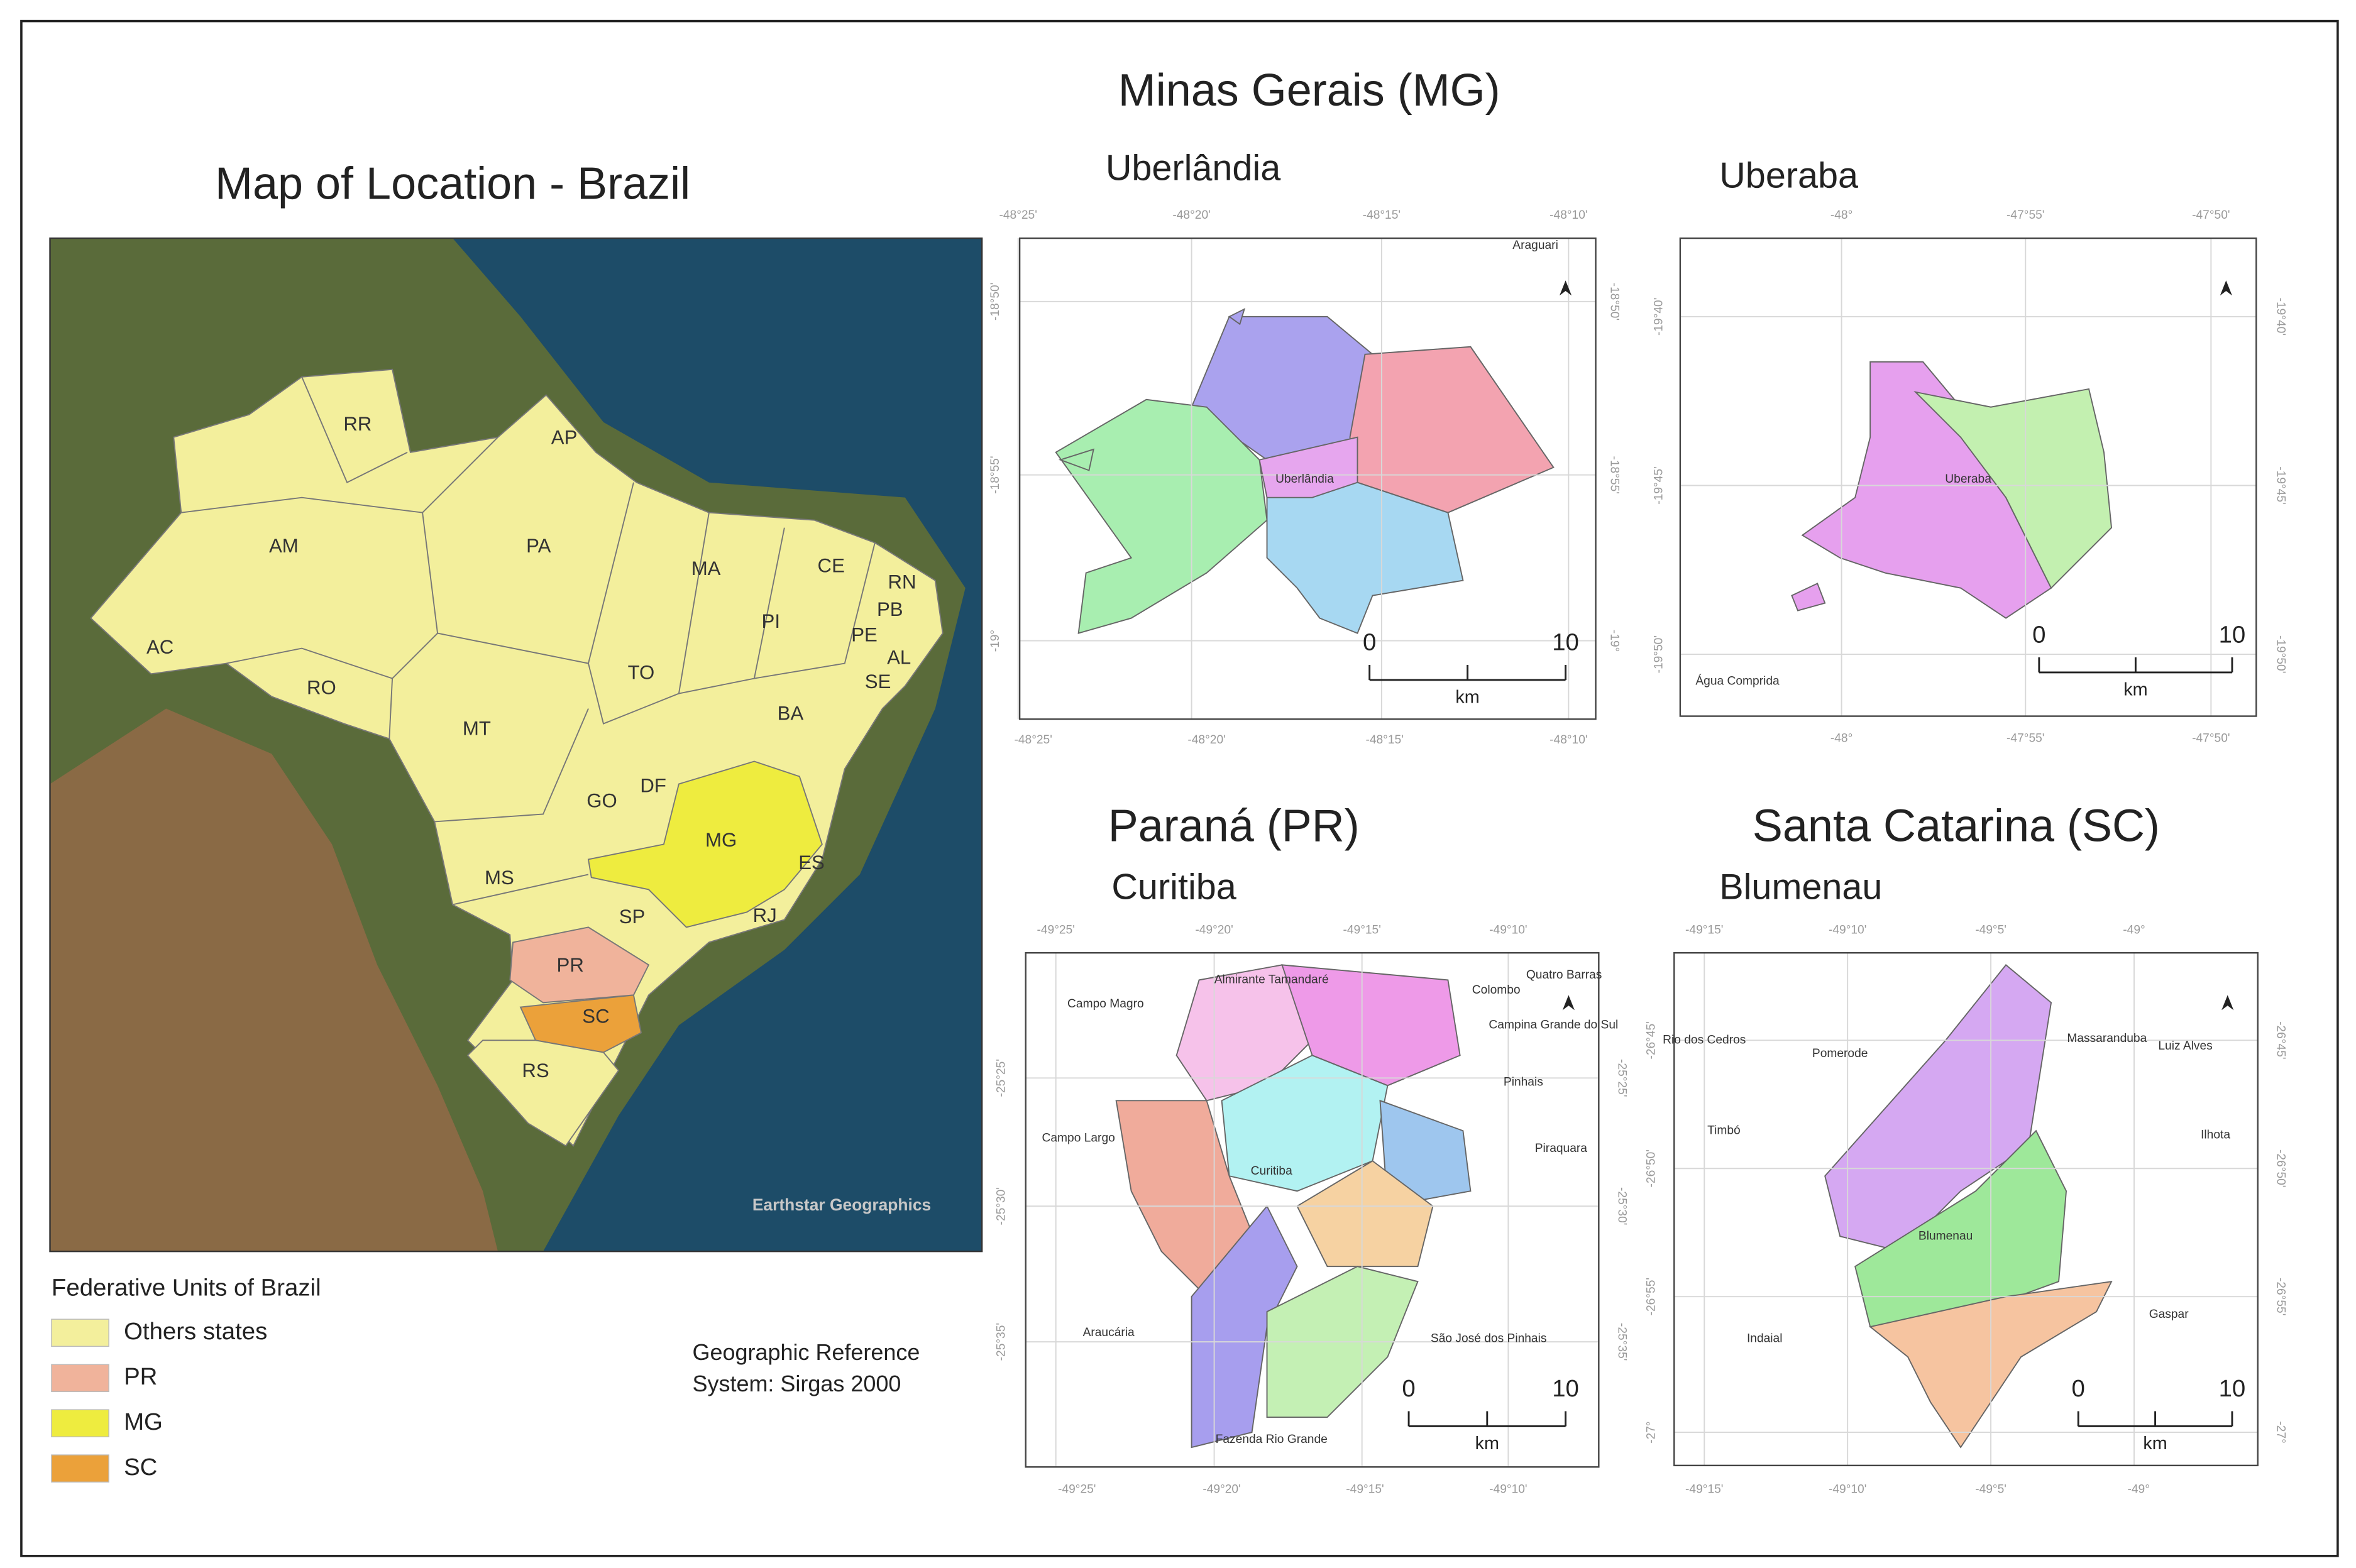 This screenshot has height=1568, width=2356. What do you see at coordinates (140, 1467) in the screenshot?
I see `legend-label: SC` at bounding box center [140, 1467].